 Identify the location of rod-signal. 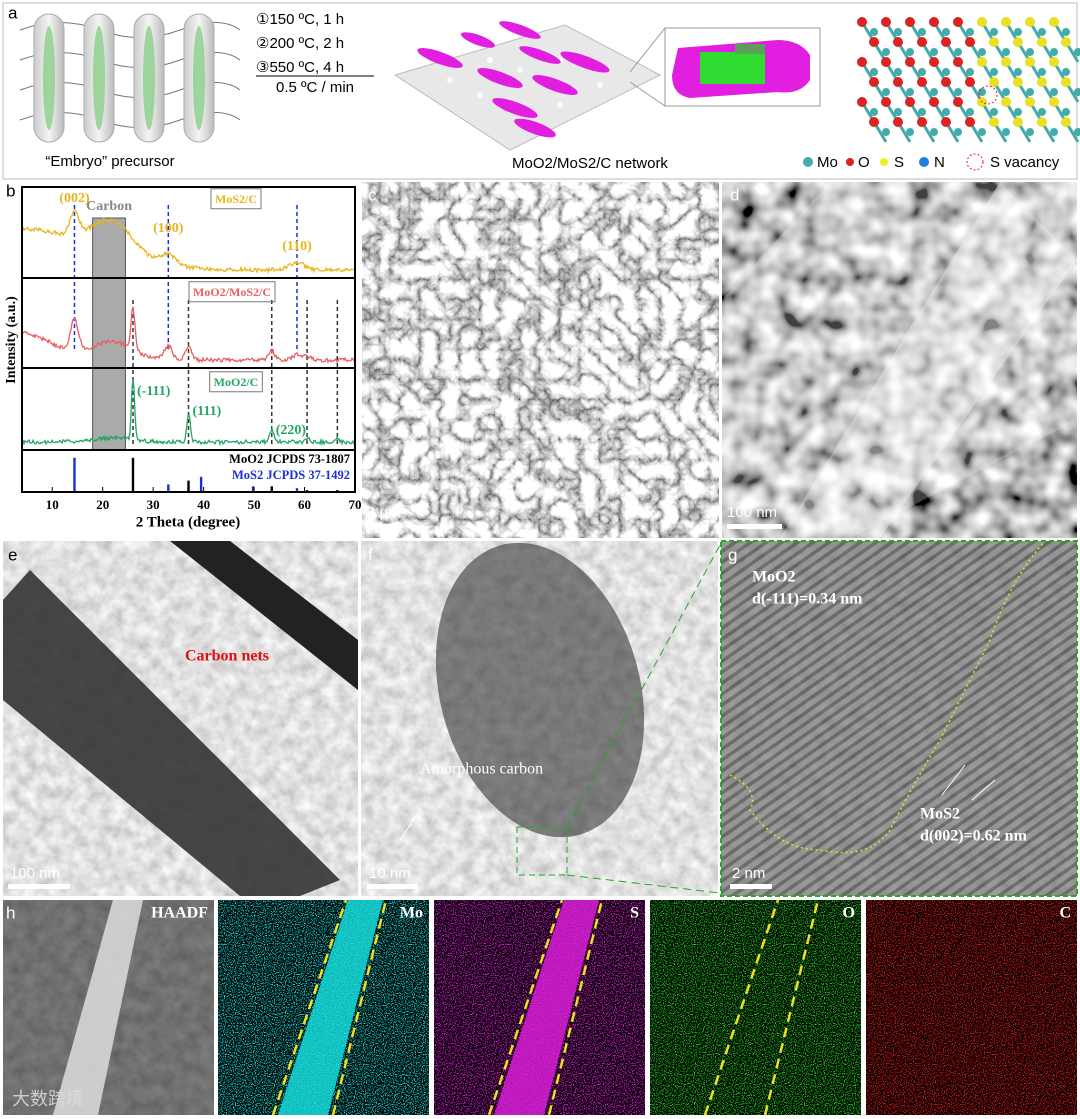
(330, 1007).